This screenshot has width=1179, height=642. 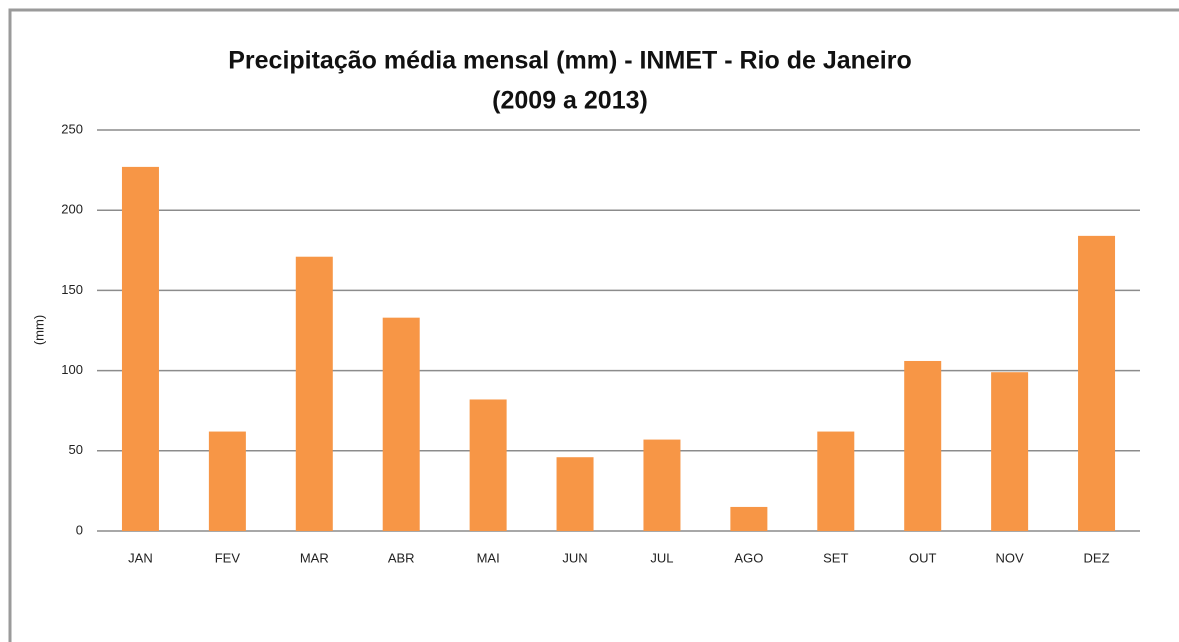 I want to click on x-tick-label: FEV, so click(x=228, y=557).